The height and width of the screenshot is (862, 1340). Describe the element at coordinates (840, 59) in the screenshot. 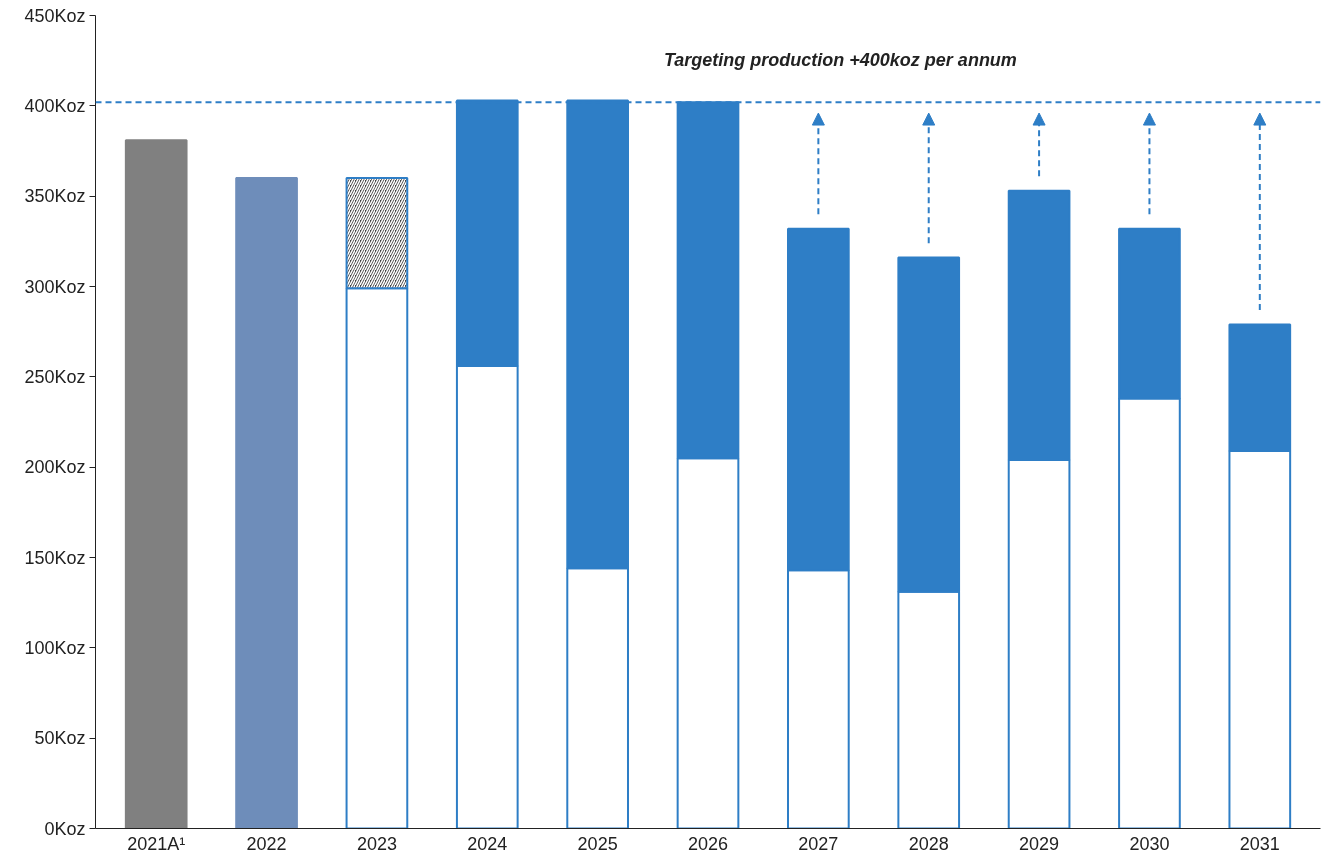

I see `ref-line-label: Targeting production +400koz per annum` at that location.